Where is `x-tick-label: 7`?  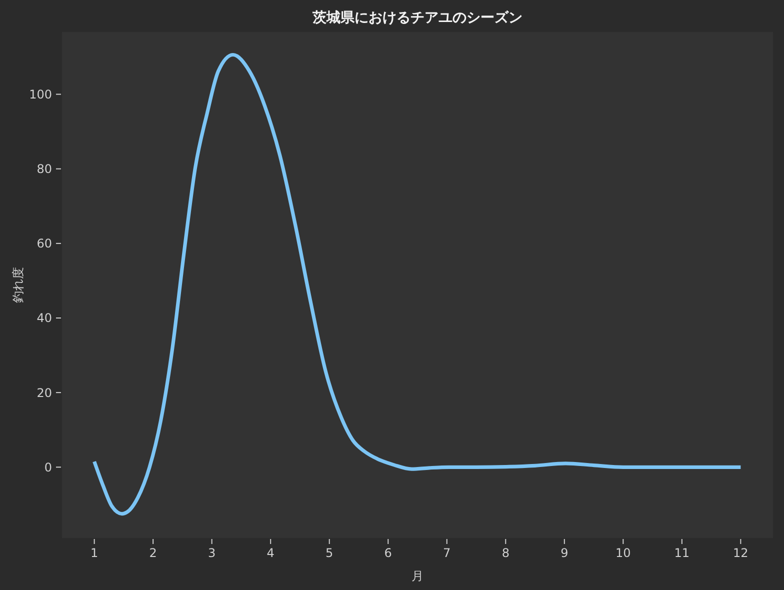 x-tick-label: 7 is located at coordinates (447, 553).